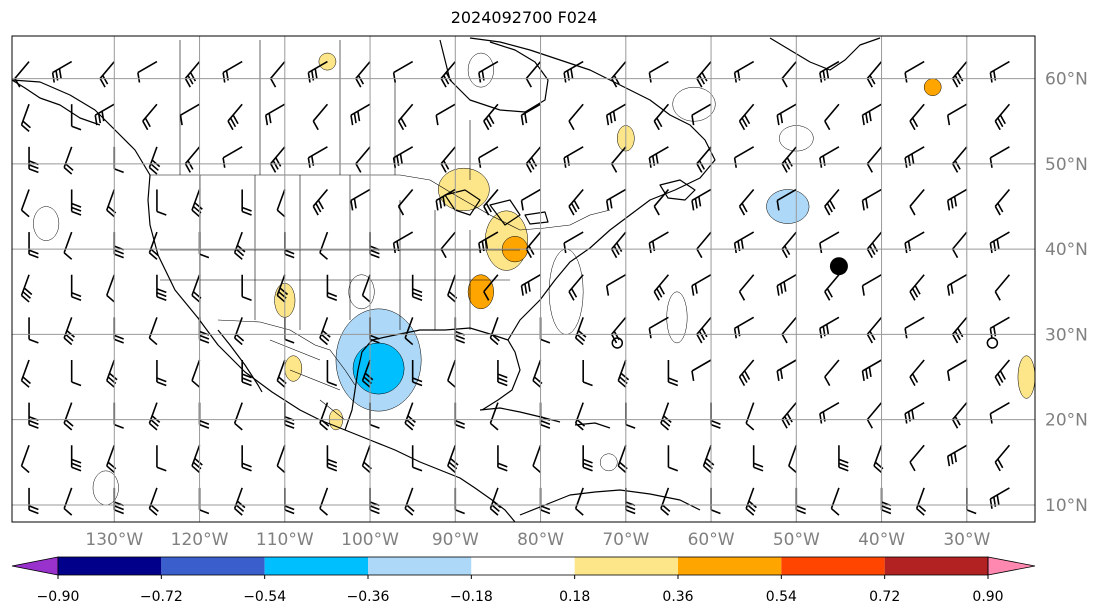  I want to click on latitude-labels: 10°N 20°N 30°N 40°N 50°N 60°N, so click(1066, 293).